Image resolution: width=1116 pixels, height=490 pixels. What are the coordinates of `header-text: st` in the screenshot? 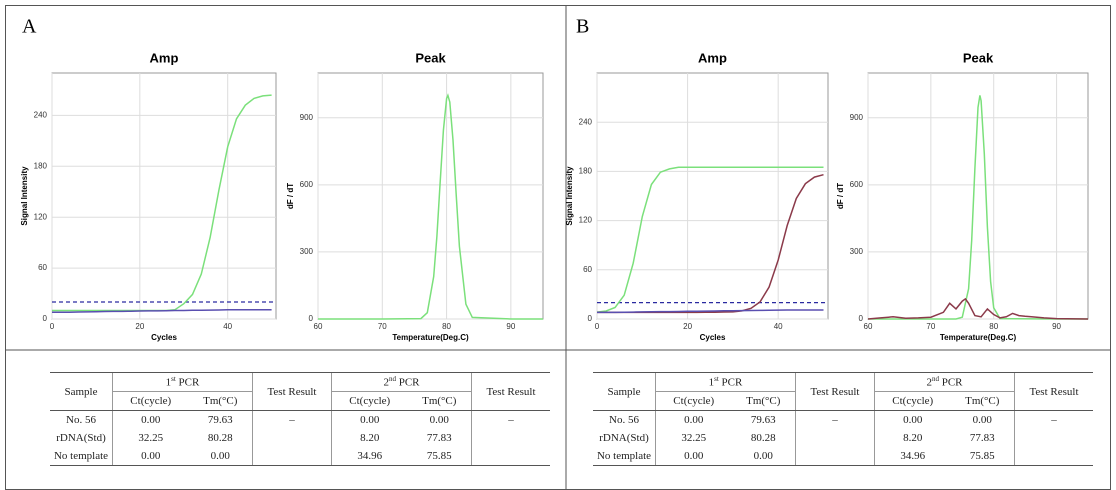 It's located at (173, 379).